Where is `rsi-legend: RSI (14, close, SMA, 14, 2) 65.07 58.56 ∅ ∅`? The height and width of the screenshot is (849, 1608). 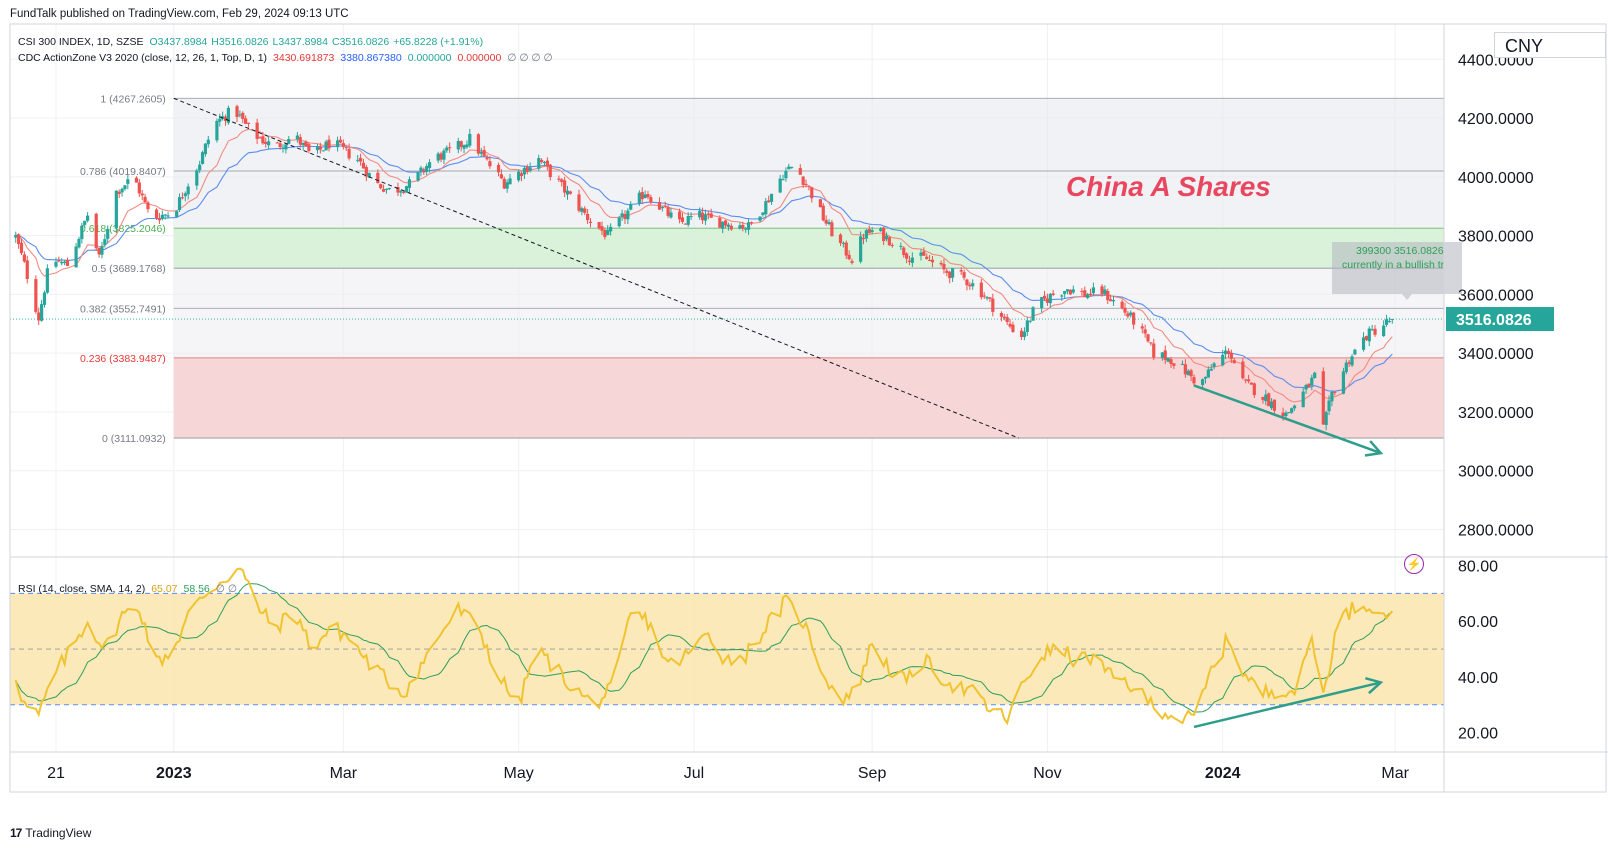 rsi-legend: RSI (14, close, SMA, 14, 2) 65.07 58.56 ∅ ∅ is located at coordinates (130, 589).